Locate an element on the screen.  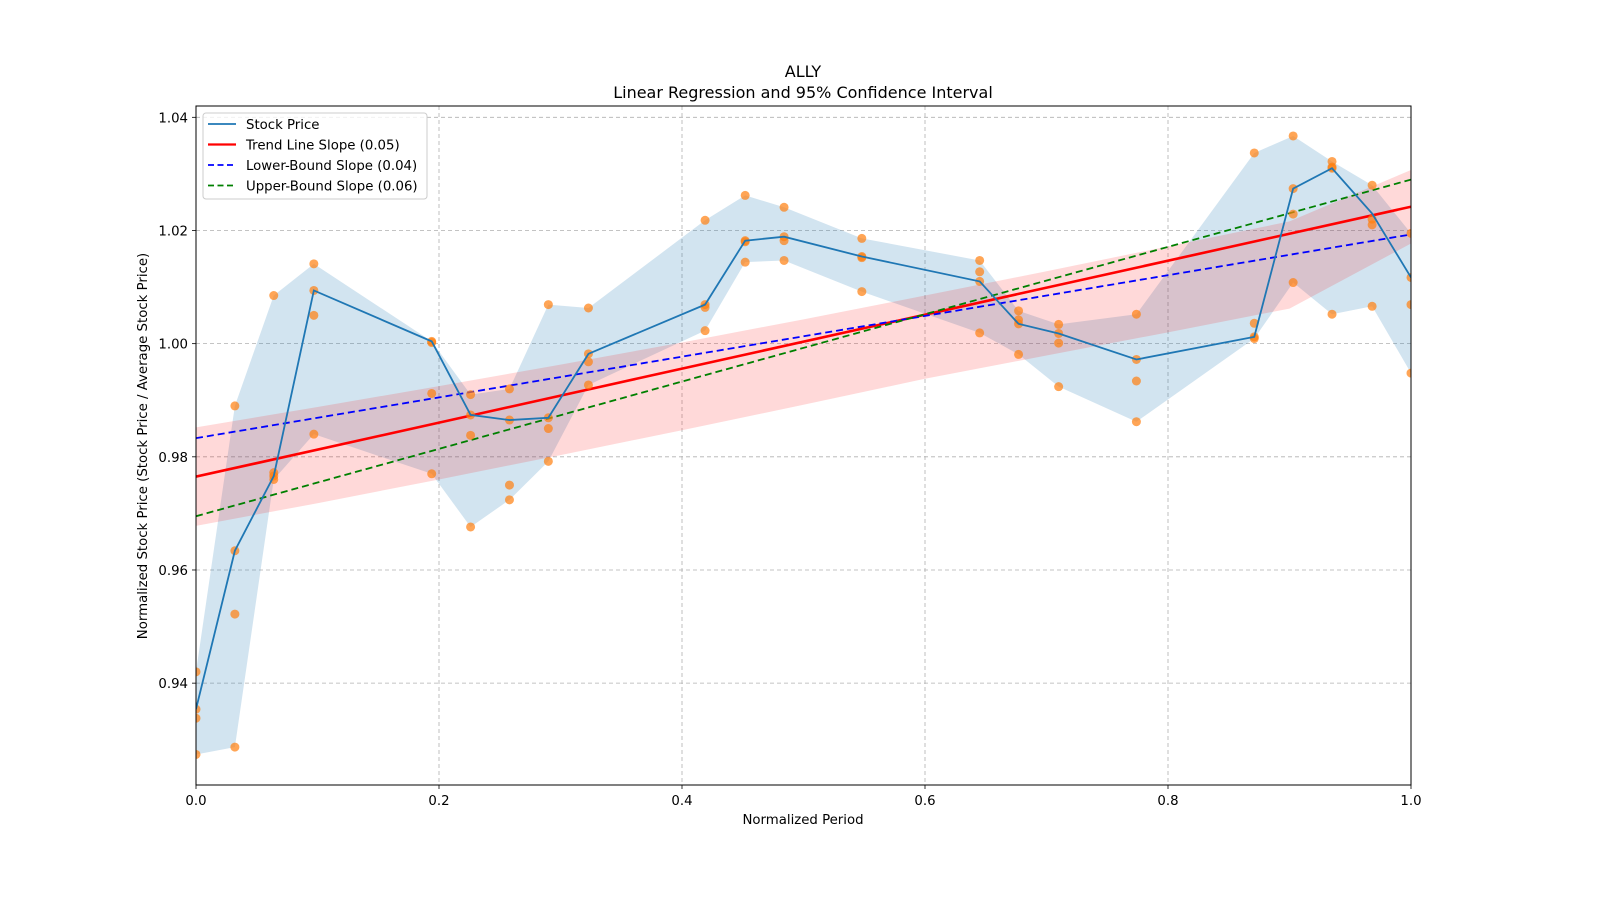
chart-title: ALLY is located at coordinates (803, 71).